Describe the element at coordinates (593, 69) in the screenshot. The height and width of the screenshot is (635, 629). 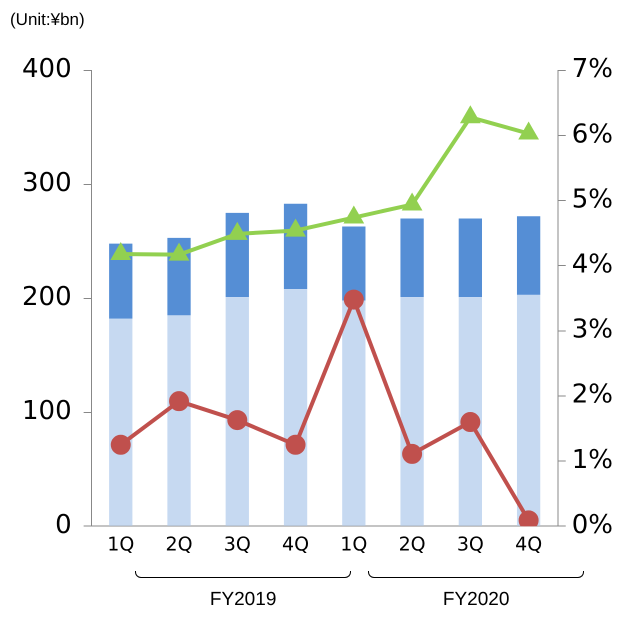
I see `y2-tick-label: 7%` at that location.